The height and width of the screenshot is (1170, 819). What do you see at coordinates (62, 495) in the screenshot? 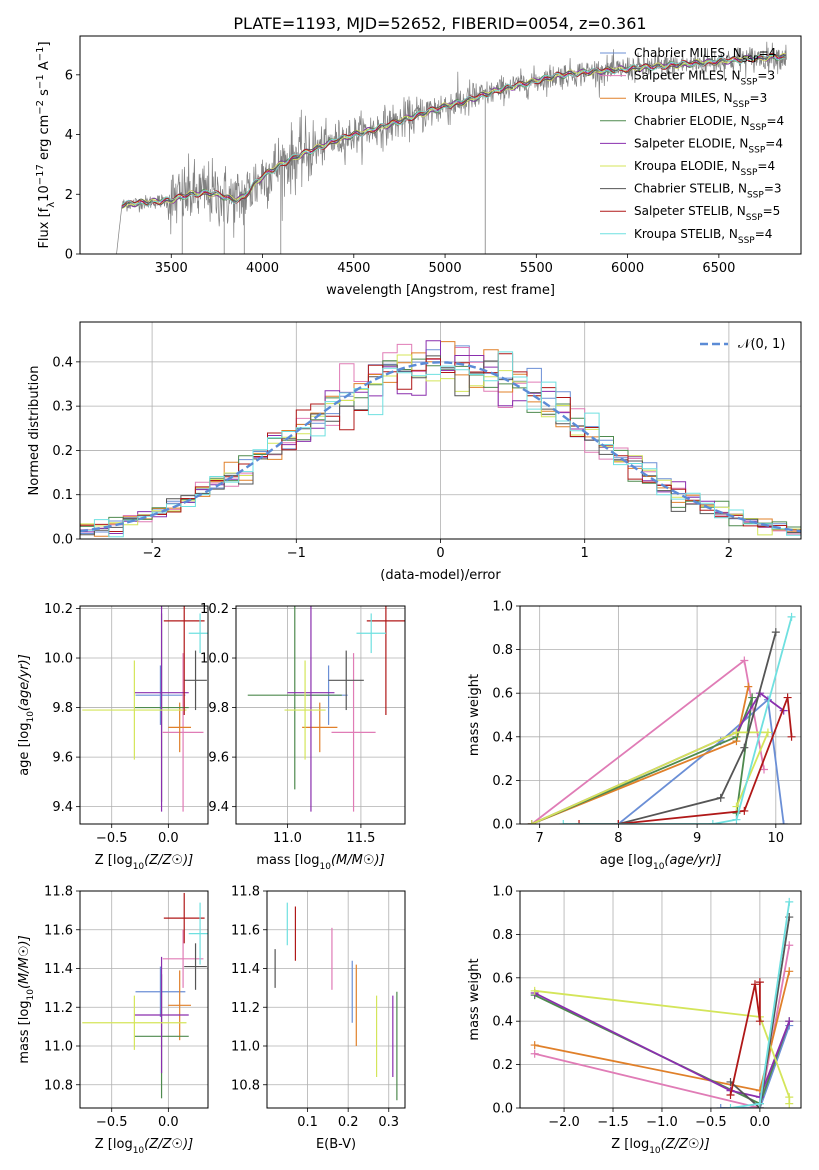
I see `y-tick-label: 0.1` at bounding box center [62, 495].